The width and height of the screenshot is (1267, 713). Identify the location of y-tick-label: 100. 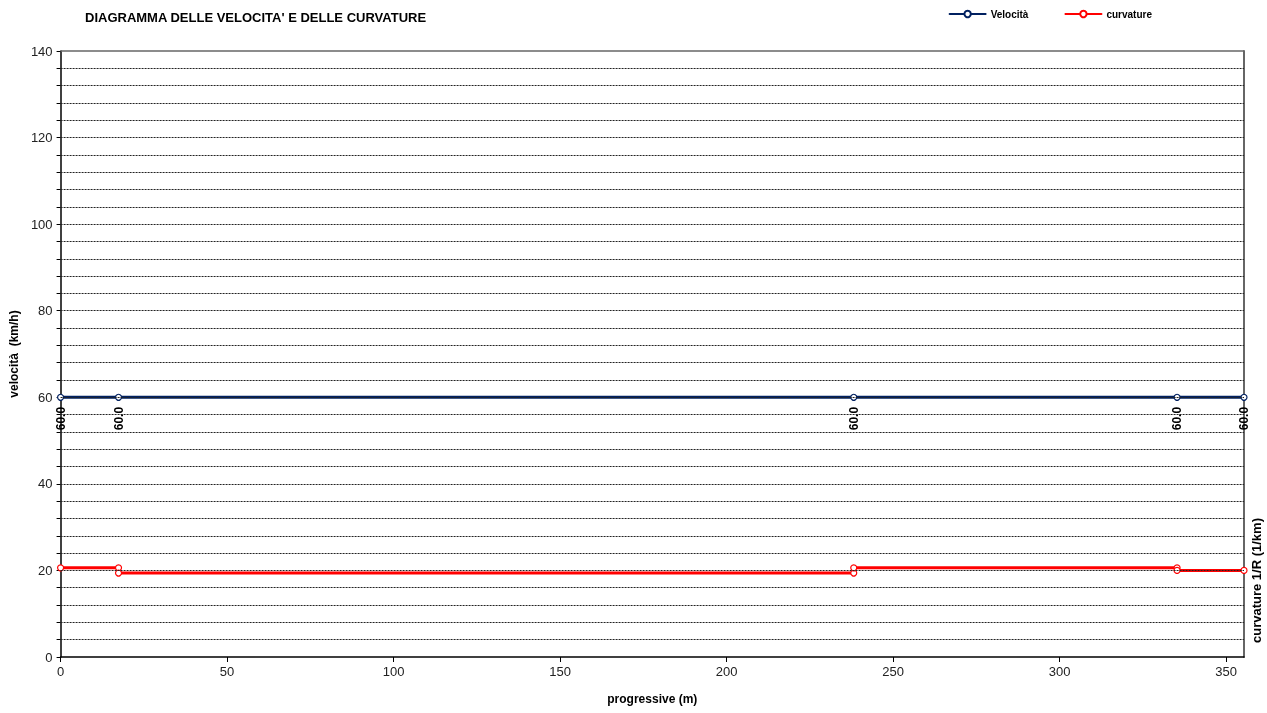
(41, 224).